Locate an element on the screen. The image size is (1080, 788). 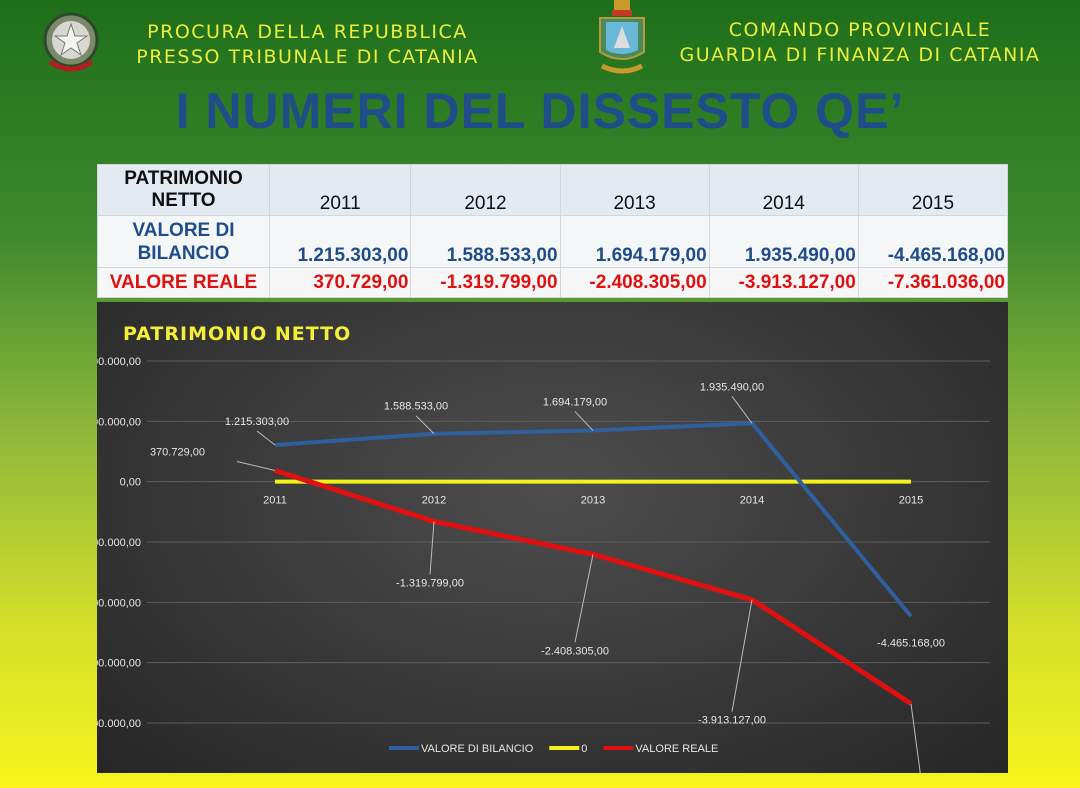
y-tick-label: -2.000.000,00 is located at coordinates (119, 543).